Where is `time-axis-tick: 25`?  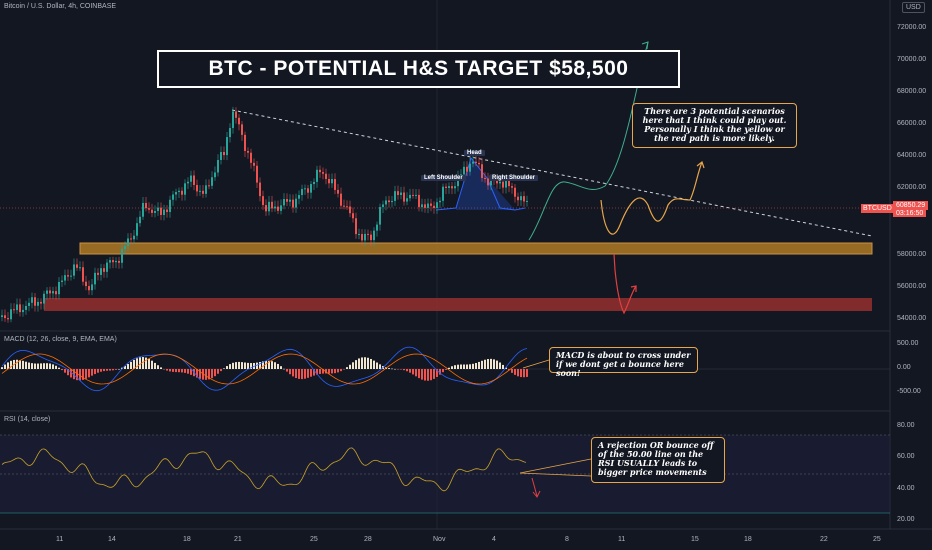 time-axis-tick: 25 is located at coordinates (877, 539).